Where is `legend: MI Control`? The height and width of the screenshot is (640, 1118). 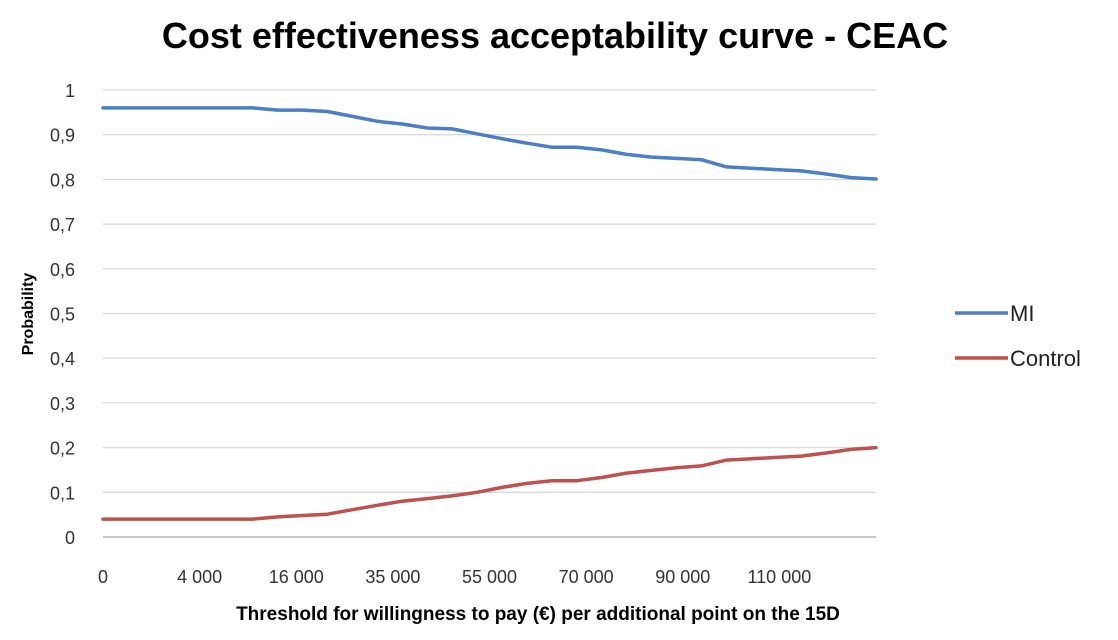 legend: MI Control is located at coordinates (1018, 336).